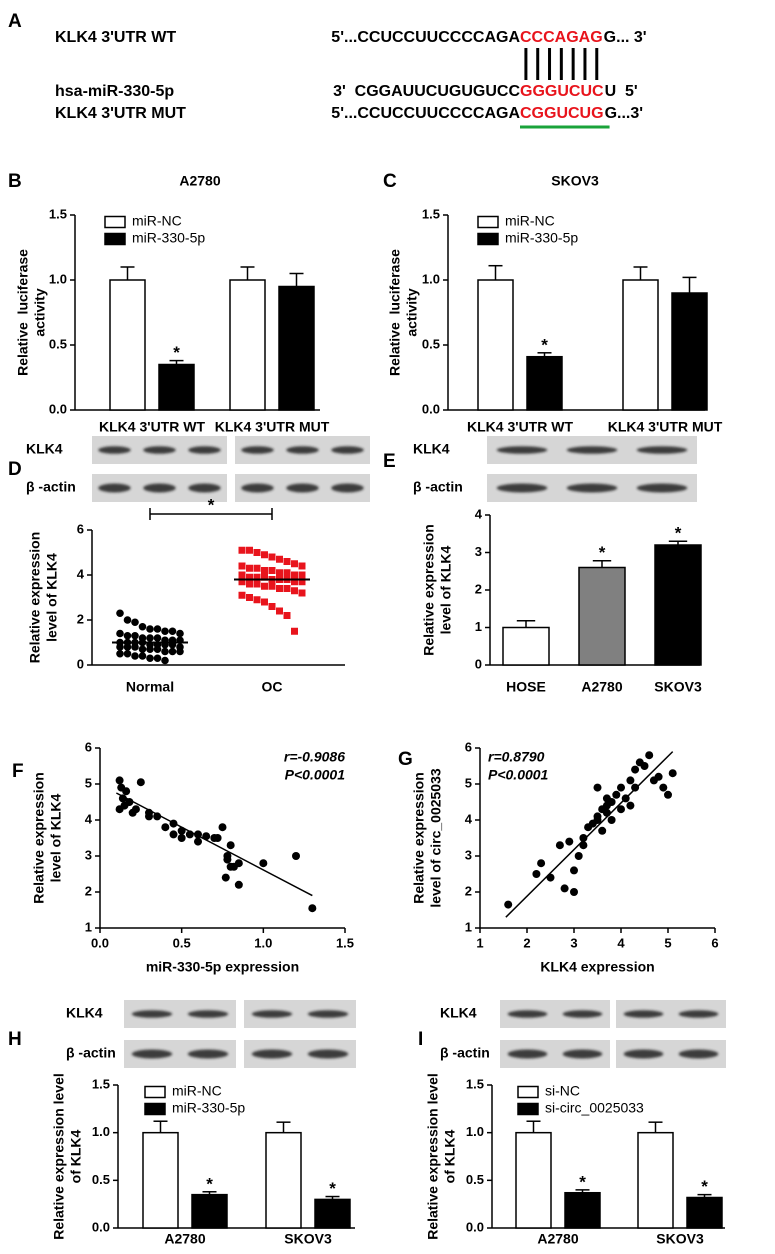 This screenshot has width=775, height=1254. Describe the element at coordinates (263, 942) in the screenshot. I see `x-tick-label: 1.0` at that location.